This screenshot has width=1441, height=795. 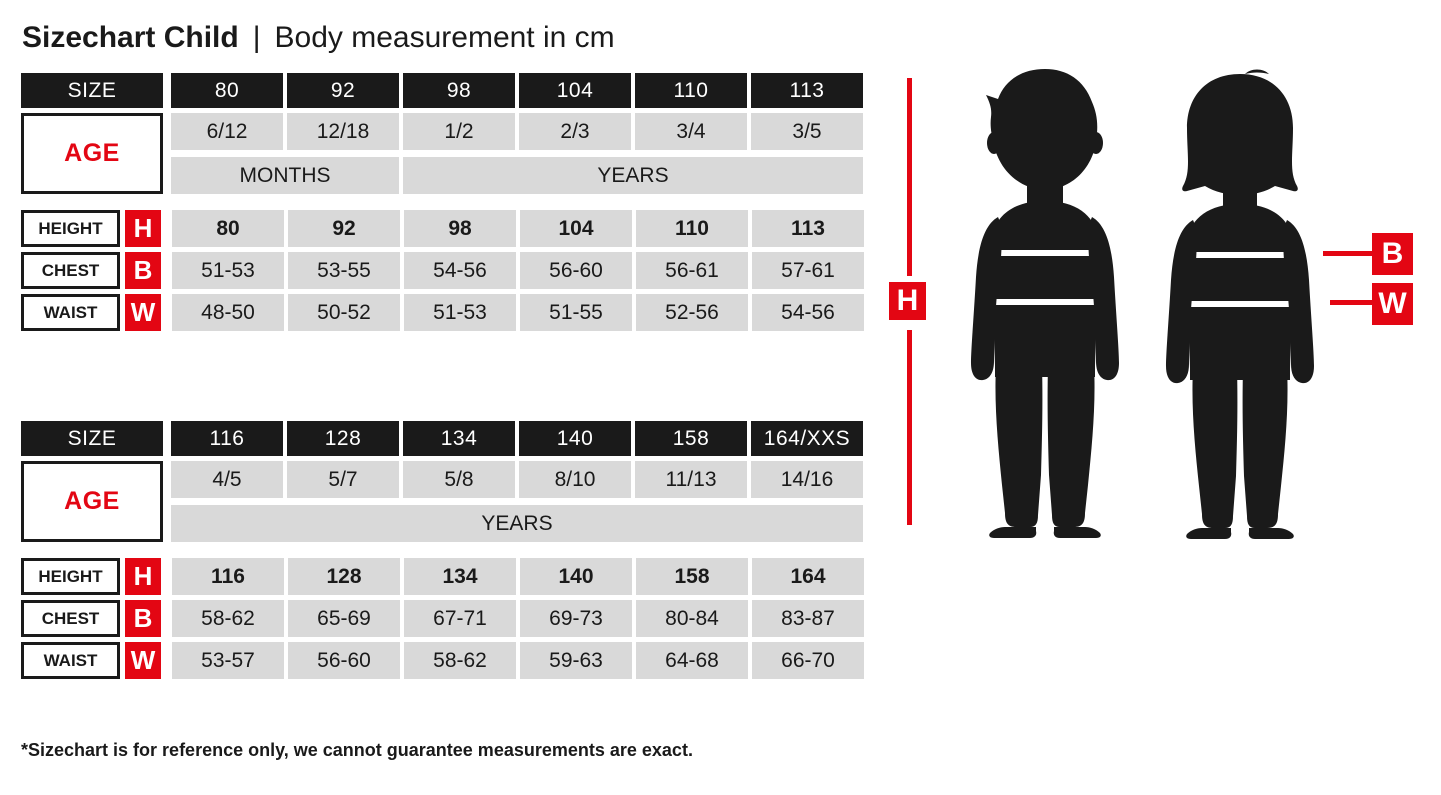 I want to click on age-row: 4/5 5/7 5/8 8/10 11/13 14/16, so click(x=446, y=479).